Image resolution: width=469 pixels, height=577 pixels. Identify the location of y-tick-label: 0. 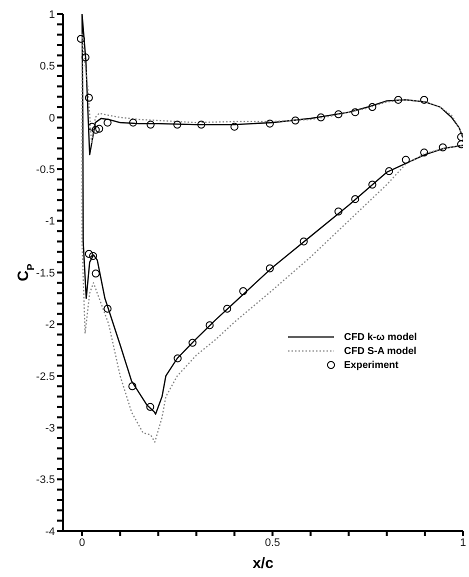
(51, 118).